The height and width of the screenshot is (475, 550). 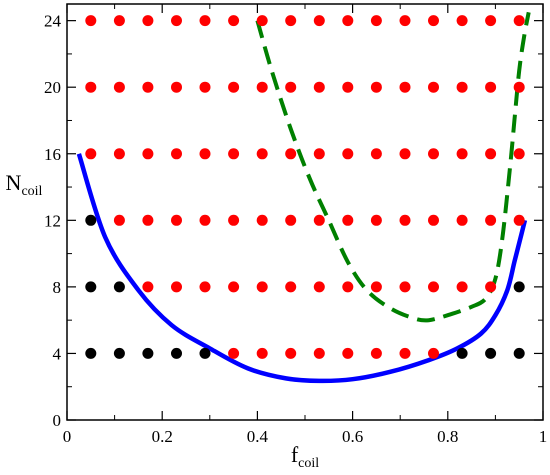 I want to click on x-axis-title-main: f, so click(x=295, y=454).